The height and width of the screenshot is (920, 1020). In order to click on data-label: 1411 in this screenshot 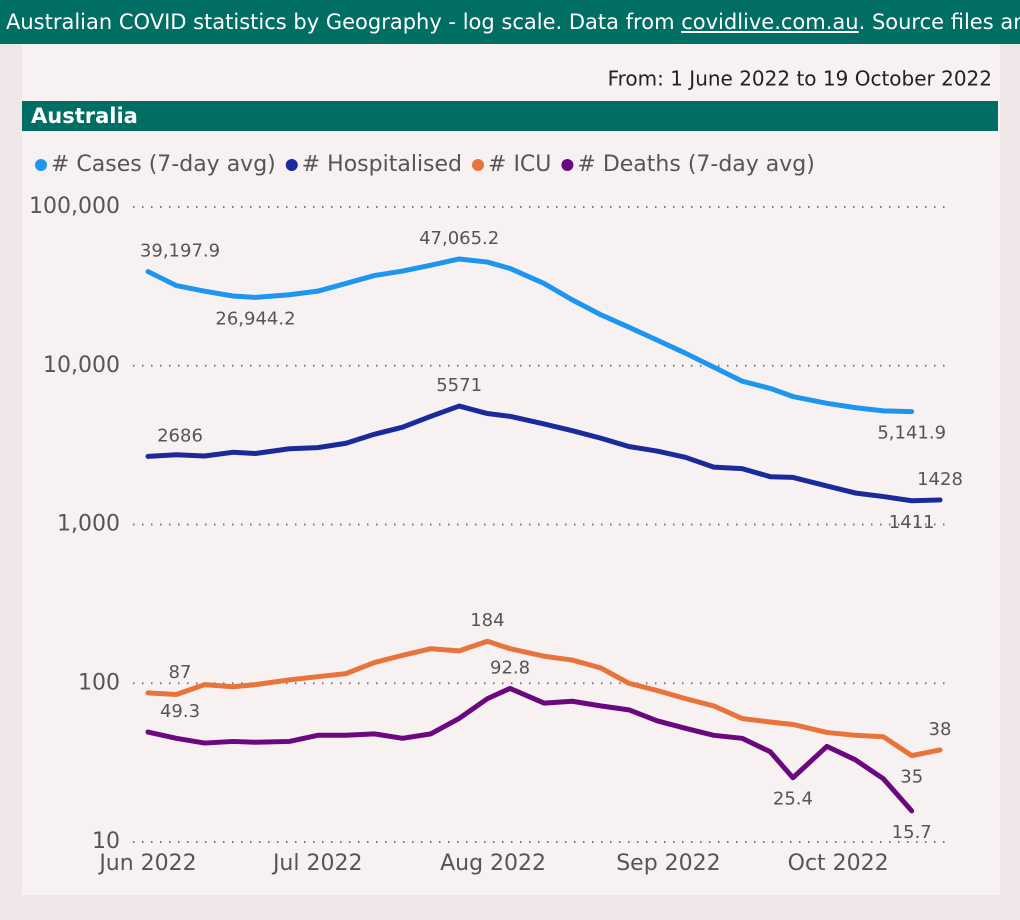, I will do `click(912, 522)`.